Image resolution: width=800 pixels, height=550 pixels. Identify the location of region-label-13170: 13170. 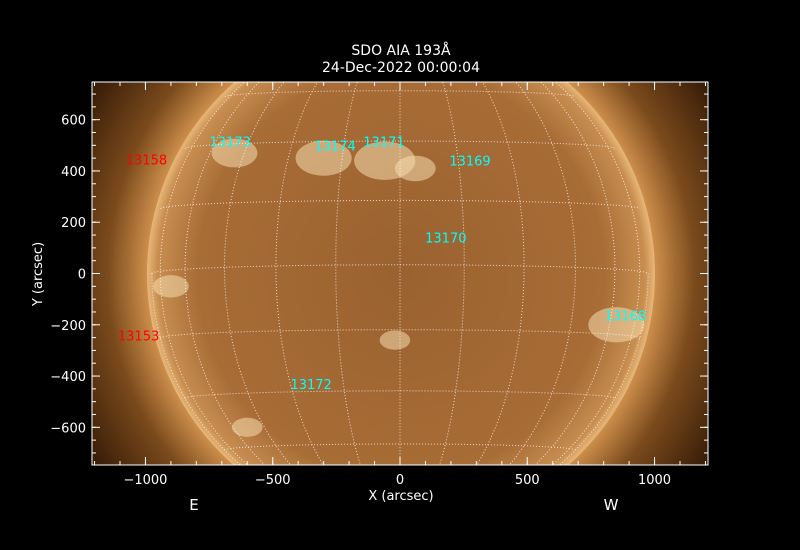
(445, 239).